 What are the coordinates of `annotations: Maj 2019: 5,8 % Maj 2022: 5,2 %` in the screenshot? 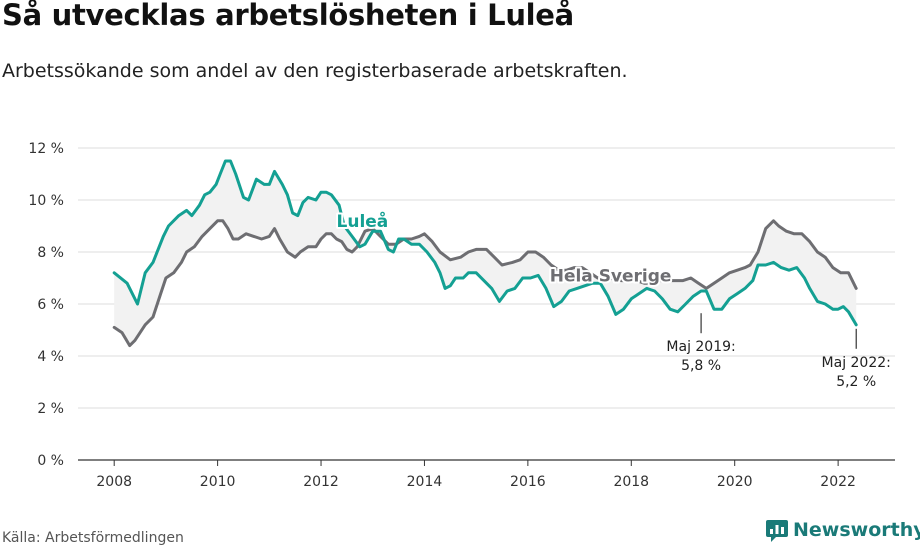 It's located at (778, 351).